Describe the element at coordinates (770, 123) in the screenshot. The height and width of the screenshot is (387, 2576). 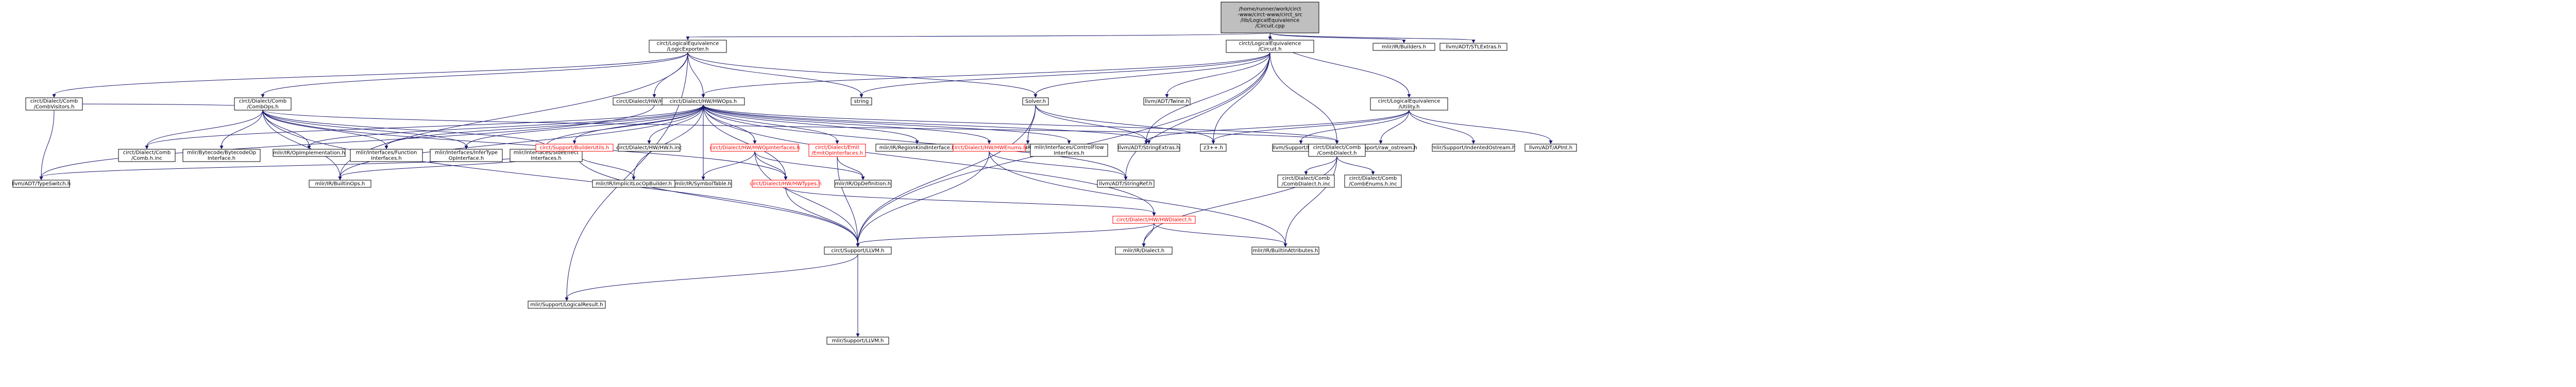
I see `graph-edge-hwops-to-emitopif` at that location.